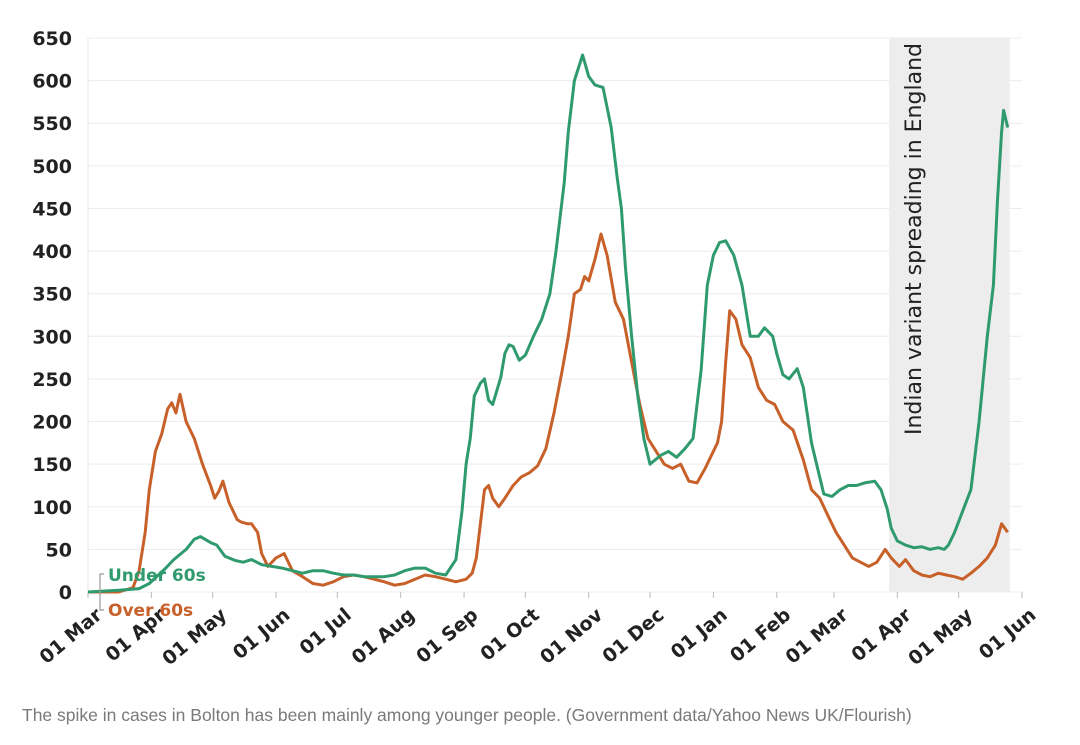 Image resolution: width=1080 pixels, height=745 pixels. What do you see at coordinates (59, 550) in the screenshot?
I see `y-tick-label: 50` at bounding box center [59, 550].